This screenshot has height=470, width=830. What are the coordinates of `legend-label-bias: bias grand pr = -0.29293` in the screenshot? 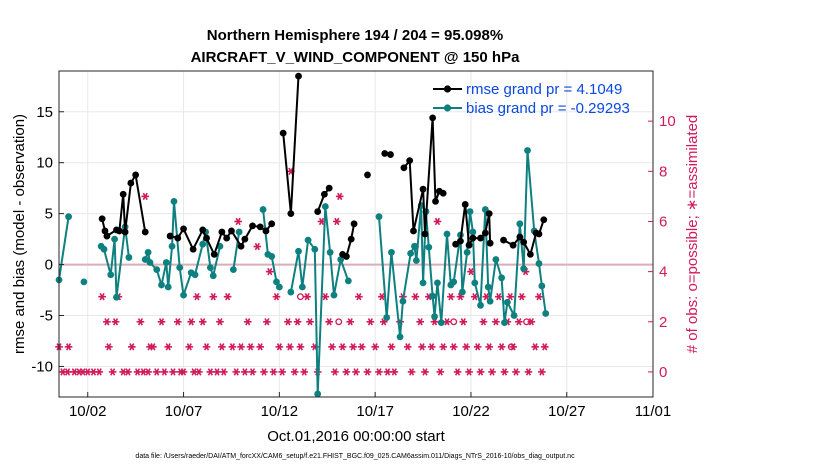 It's located at (548, 108).